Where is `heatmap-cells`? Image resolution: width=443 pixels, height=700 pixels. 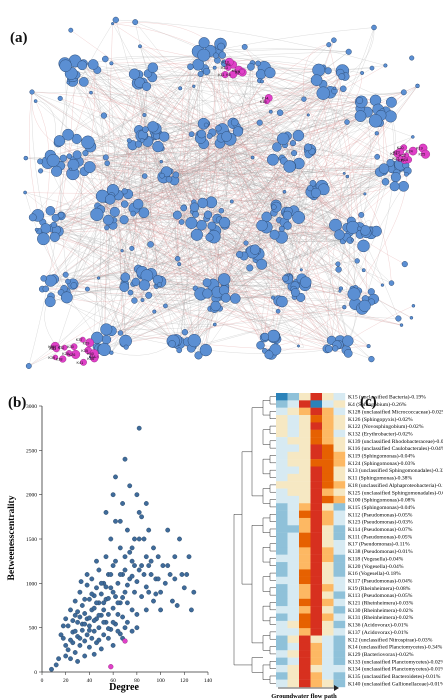 heatmap-cells is located at coordinates (311, 540).